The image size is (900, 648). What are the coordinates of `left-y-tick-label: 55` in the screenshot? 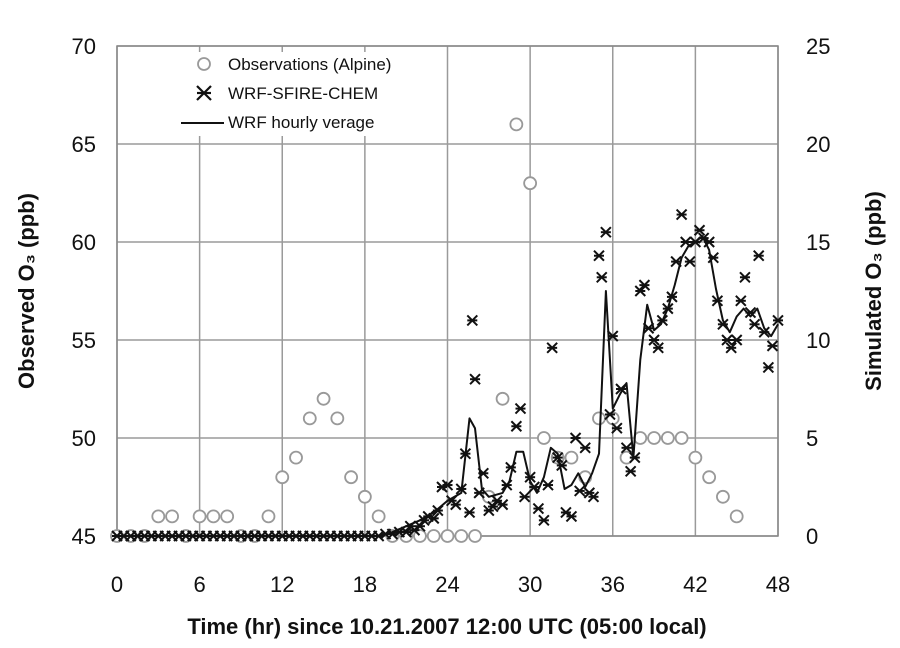 It's located at (84, 340).